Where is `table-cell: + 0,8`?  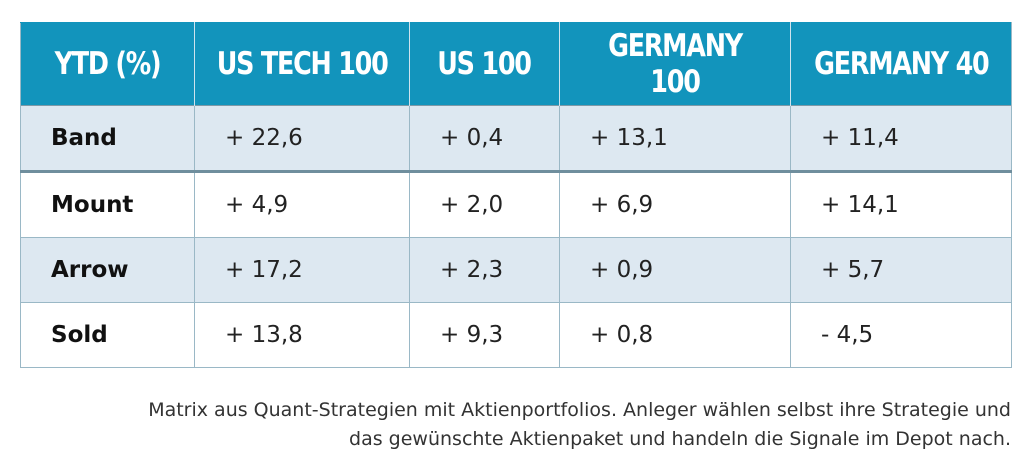 table-cell: + 0,8 is located at coordinates (675, 335).